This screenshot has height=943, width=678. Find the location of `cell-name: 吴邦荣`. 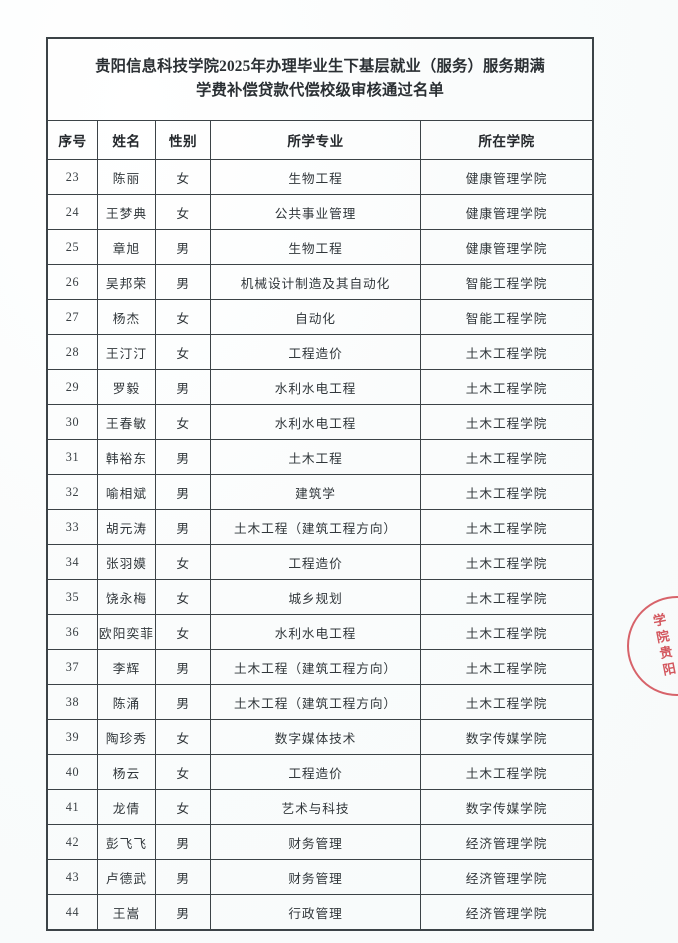

cell-name: 吴邦荣 is located at coordinates (126, 282).